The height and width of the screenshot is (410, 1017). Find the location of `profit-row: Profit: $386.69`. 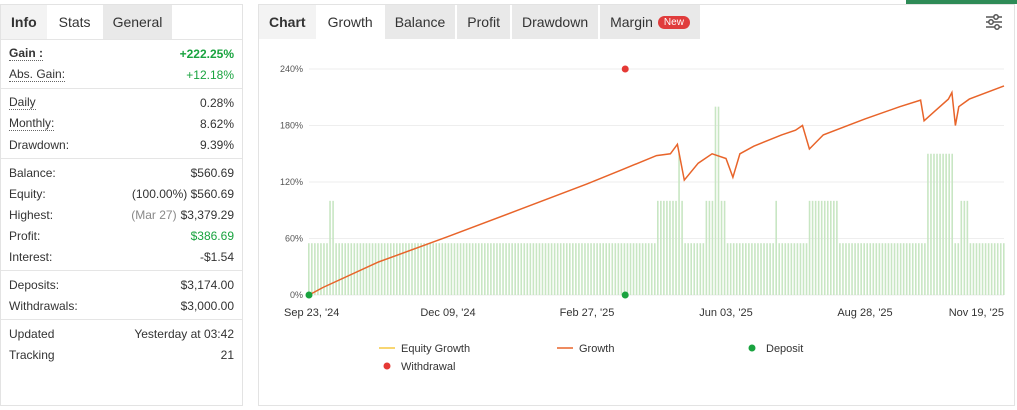

profit-row: Profit: $386.69 is located at coordinates (121, 235).